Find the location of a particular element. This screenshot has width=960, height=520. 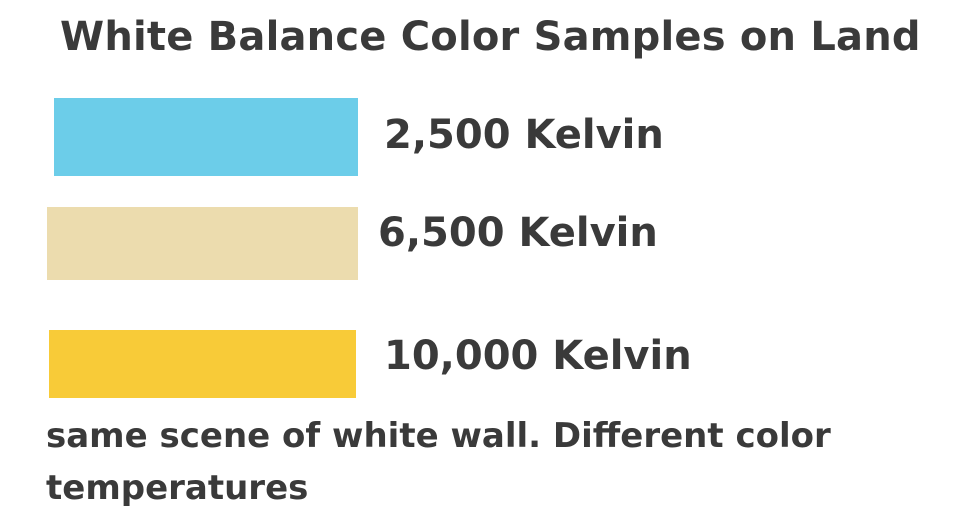

swatch-label-10000k: 10,000 Kelvin is located at coordinates (538, 356).